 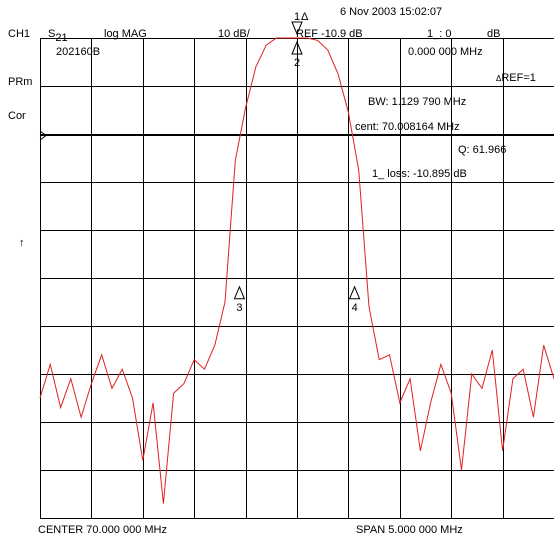 I want to click on file-id-label: 202160B, so click(x=78, y=52).